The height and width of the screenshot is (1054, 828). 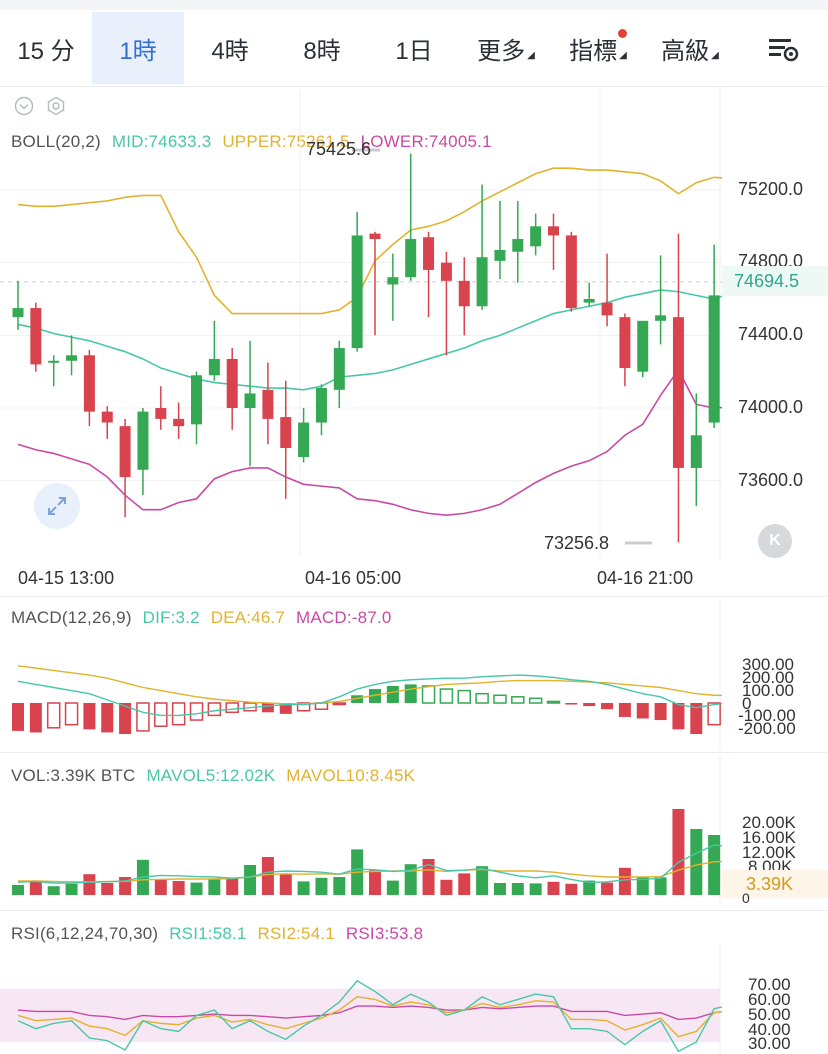 I want to click on rsi-tick: 60.00, so click(x=769, y=999).